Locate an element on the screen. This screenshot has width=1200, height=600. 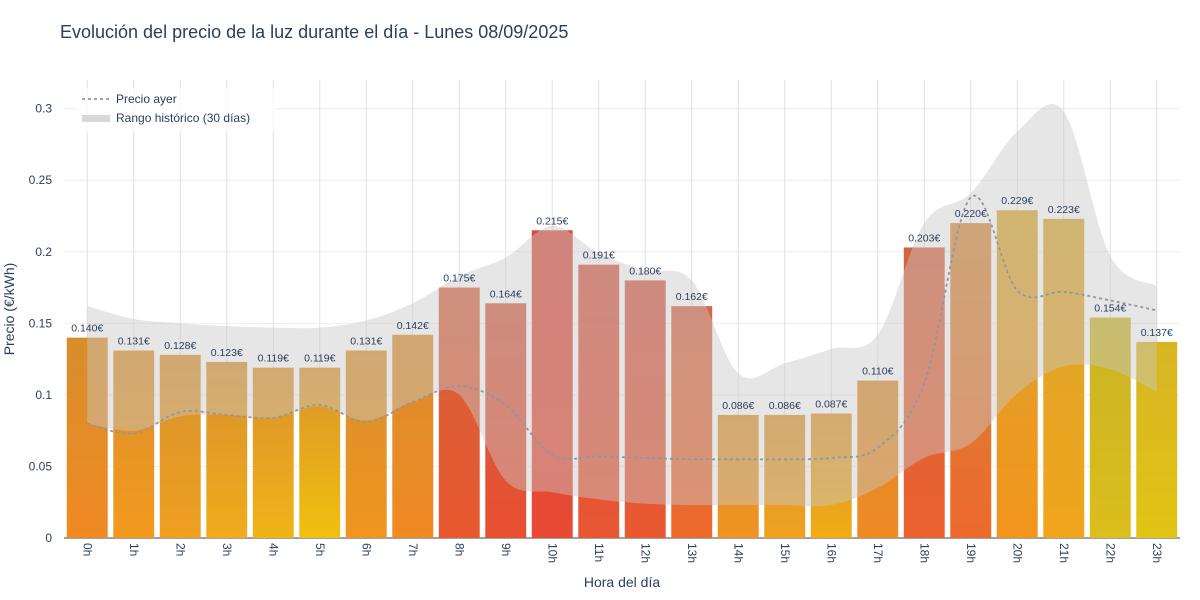
x-tick-label: 22h is located at coordinates (1110, 553).